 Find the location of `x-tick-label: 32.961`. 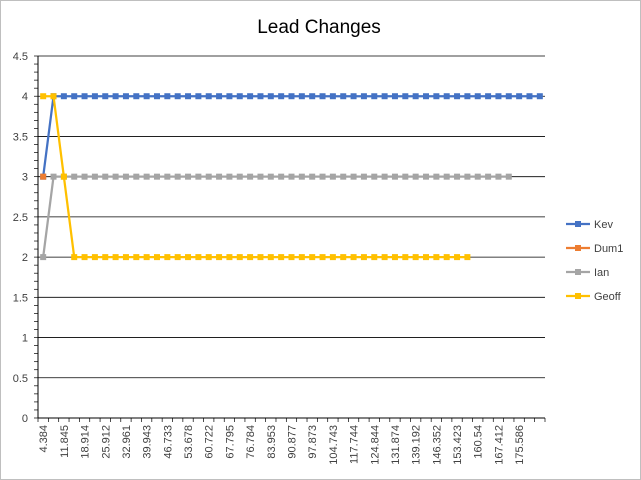

x-tick-label: 32.961 is located at coordinates (127, 442).